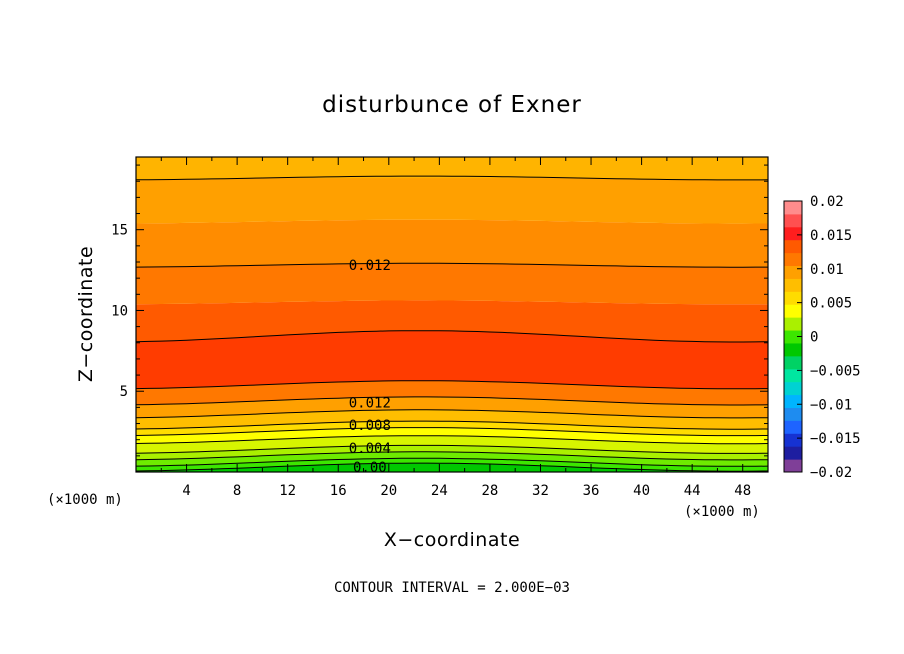 The image size is (904, 654). What do you see at coordinates (814, 338) in the screenshot?
I see `colorbar-tick-label: 0` at bounding box center [814, 338].